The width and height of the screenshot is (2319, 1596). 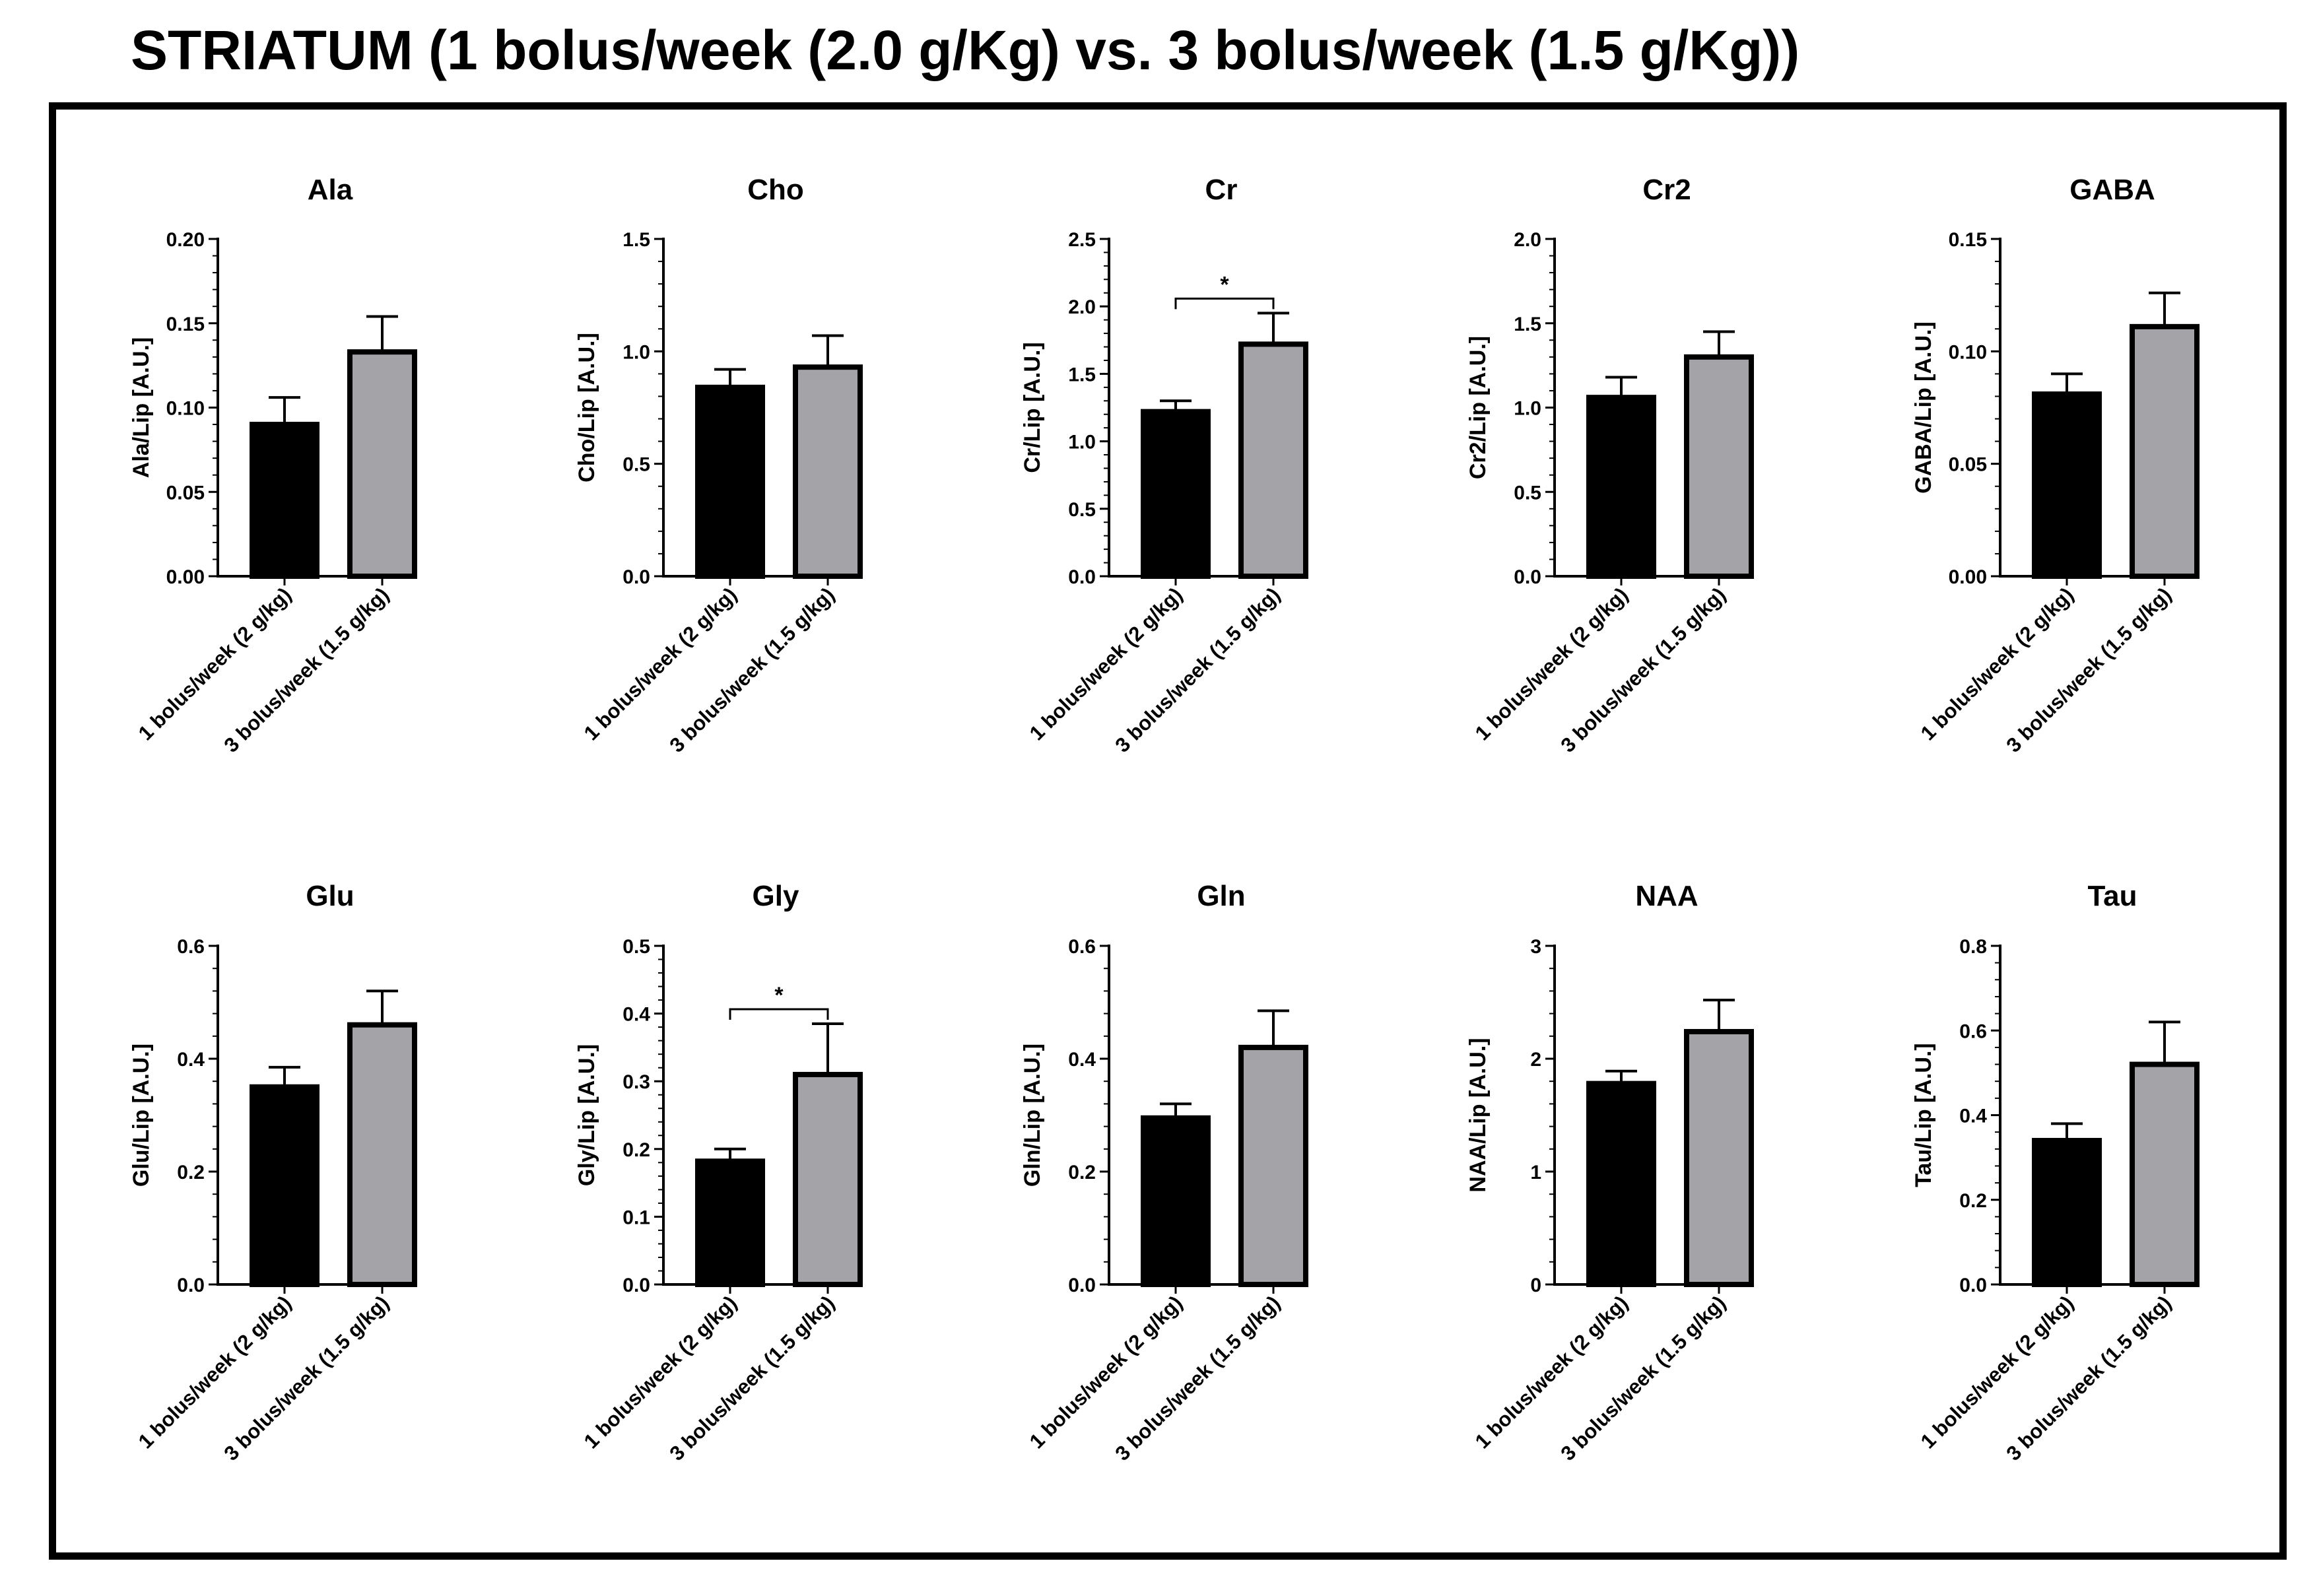 I want to click on chart-title: Cr, so click(x=1221, y=190).